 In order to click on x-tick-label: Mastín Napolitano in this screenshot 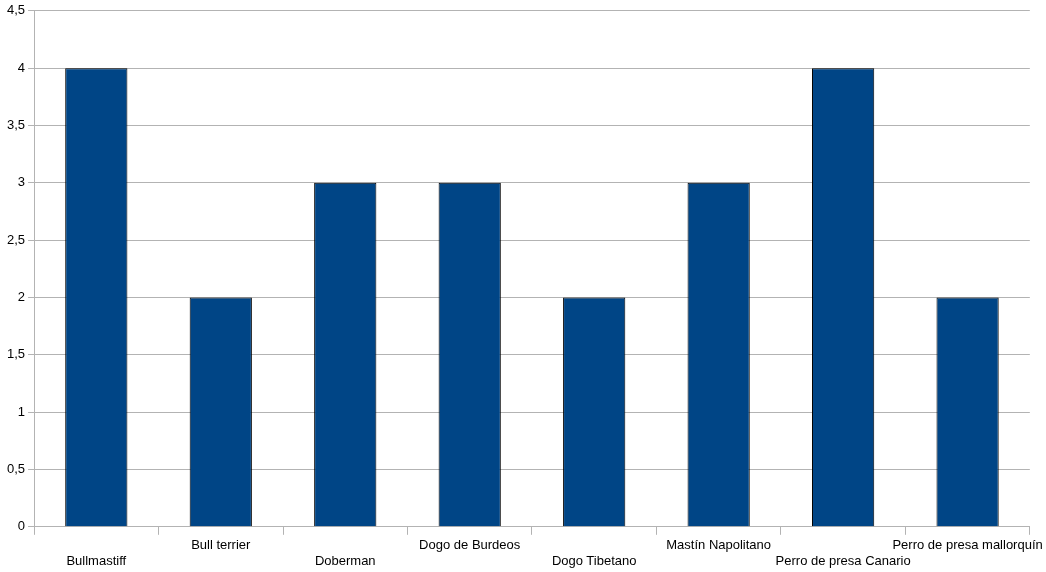, I will do `click(719, 545)`.